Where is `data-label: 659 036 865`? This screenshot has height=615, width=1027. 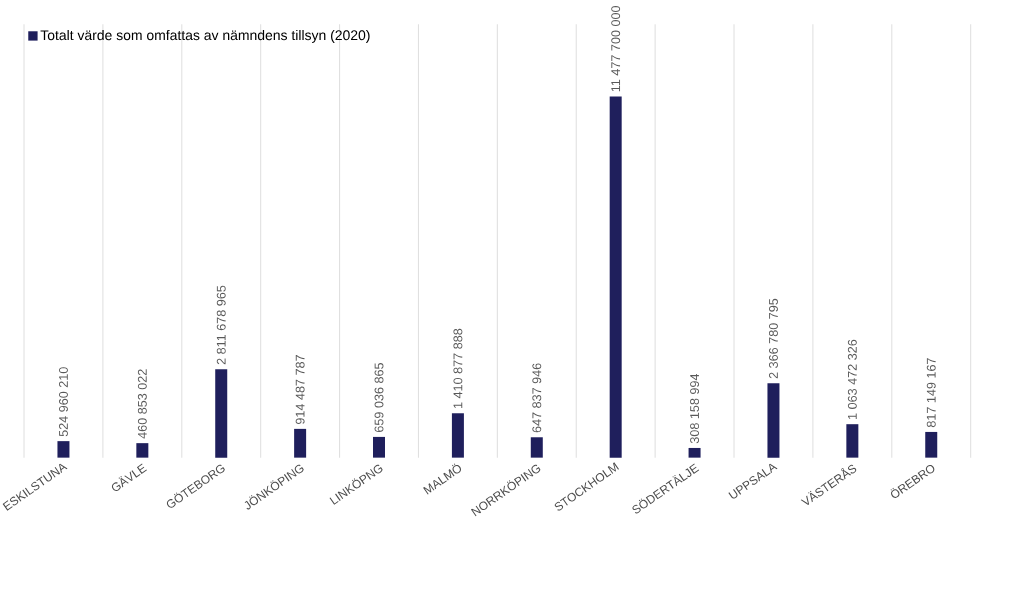 data-label: 659 036 865 is located at coordinates (379, 397).